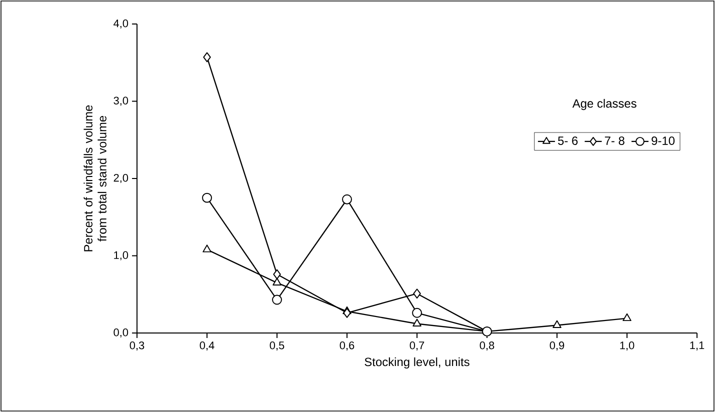 The width and height of the screenshot is (716, 412). Describe the element at coordinates (697, 346) in the screenshot. I see `x-tick-label: 1,1` at that location.